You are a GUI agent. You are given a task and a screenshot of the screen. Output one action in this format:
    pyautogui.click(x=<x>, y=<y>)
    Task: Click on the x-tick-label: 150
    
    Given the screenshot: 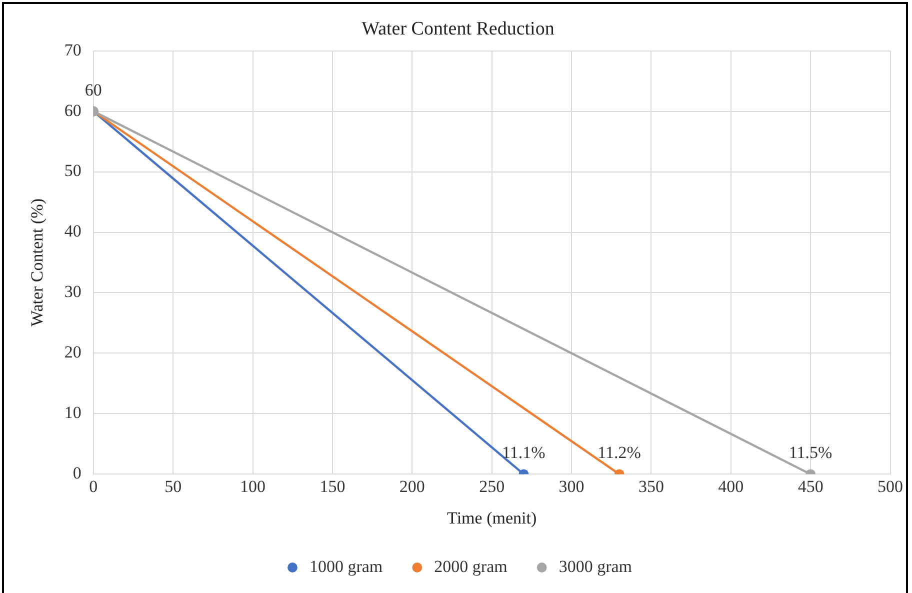 What is the action you would take?
    pyautogui.click(x=333, y=486)
    